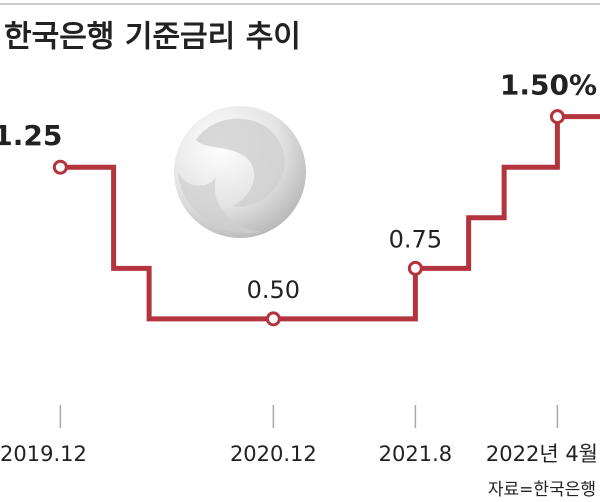  Describe the element at coordinates (273, 454) in the screenshot. I see `x-tick-label: 2020.12` at that location.